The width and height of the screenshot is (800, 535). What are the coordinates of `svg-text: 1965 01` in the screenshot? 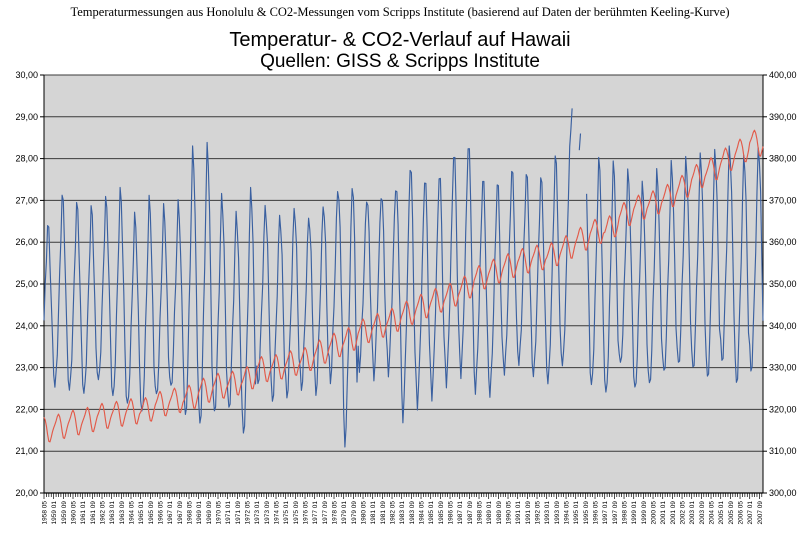 It's located at (141, 513).